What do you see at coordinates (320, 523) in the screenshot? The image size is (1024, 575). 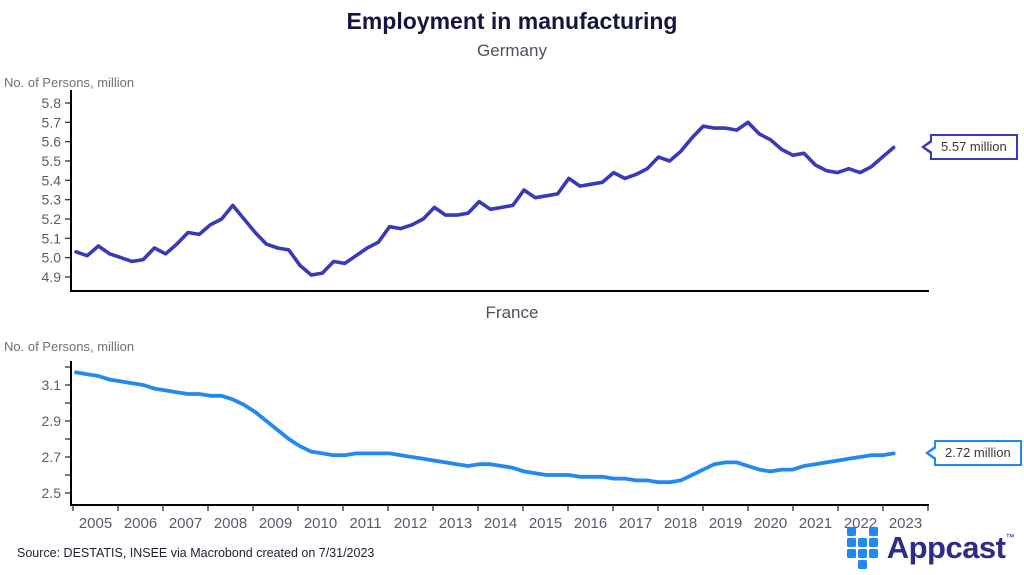 I see `svg-text: 2010` at bounding box center [320, 523].